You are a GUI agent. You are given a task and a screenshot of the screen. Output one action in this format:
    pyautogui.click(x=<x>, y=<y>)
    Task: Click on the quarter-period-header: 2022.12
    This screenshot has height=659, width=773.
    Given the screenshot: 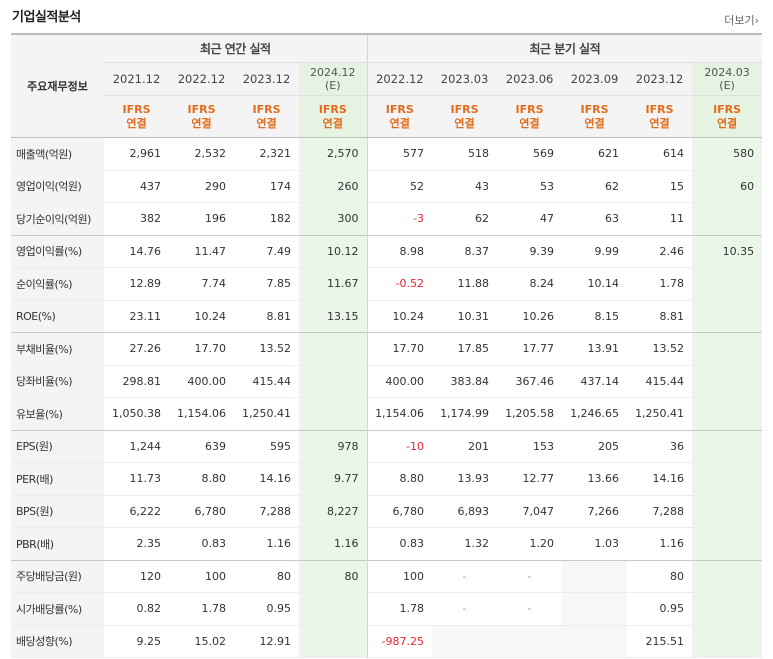 What is the action you would take?
    pyautogui.click(x=399, y=79)
    